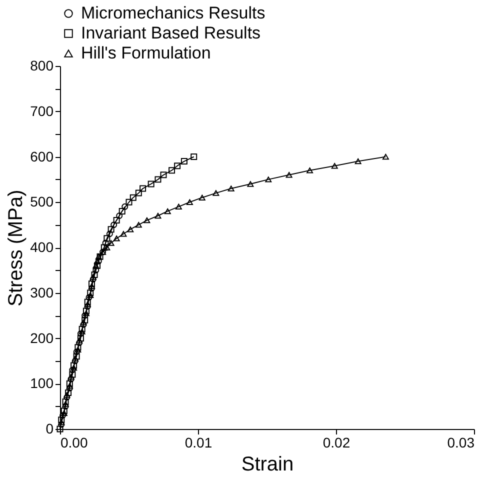 The width and height of the screenshot is (490, 479). What do you see at coordinates (146, 53) in the screenshot?
I see `legend-label: Hill's Formulation` at bounding box center [146, 53].